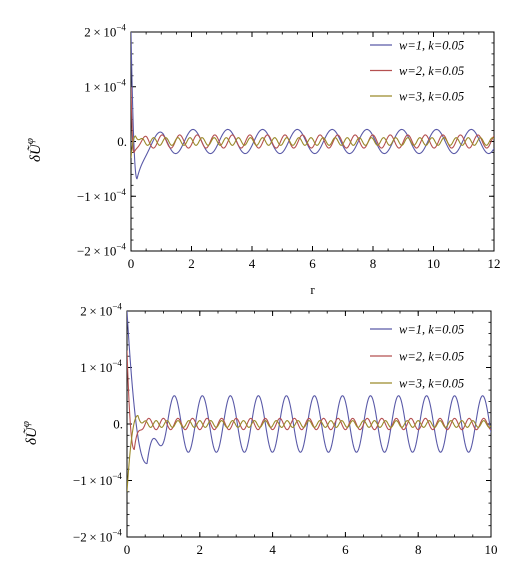 This screenshot has height=572, width=520. What do you see at coordinates (494, 263) in the screenshot?
I see `x-tick-label: 12` at bounding box center [494, 263].